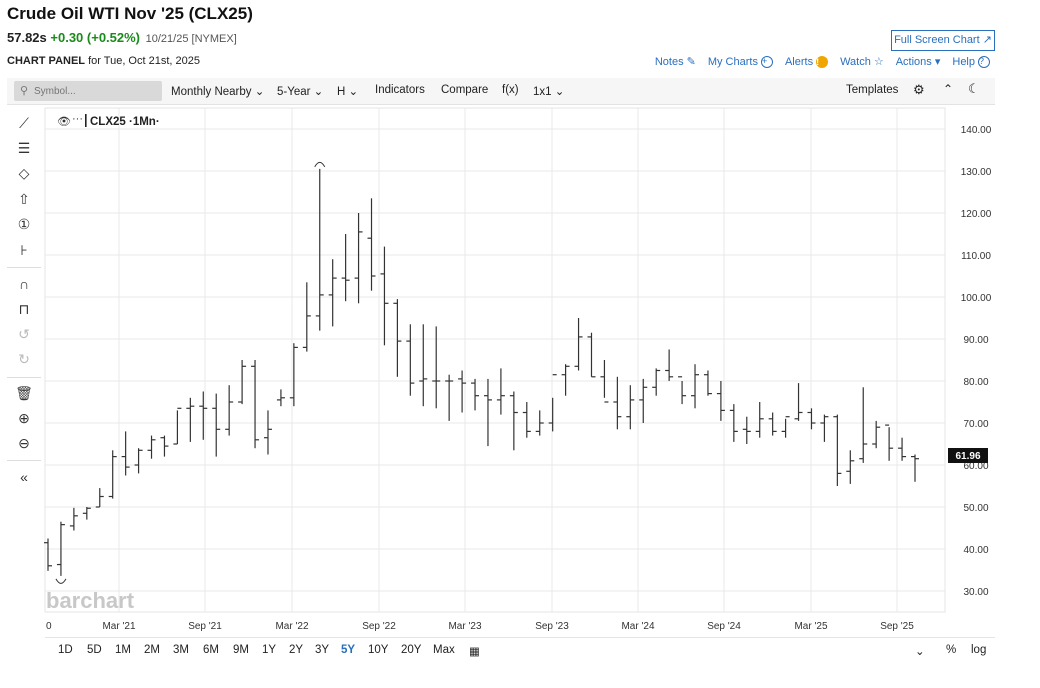 The height and width of the screenshot is (688, 1040). Describe the element at coordinates (855, 61) in the screenshot. I see `watch-label: Watch` at that location.